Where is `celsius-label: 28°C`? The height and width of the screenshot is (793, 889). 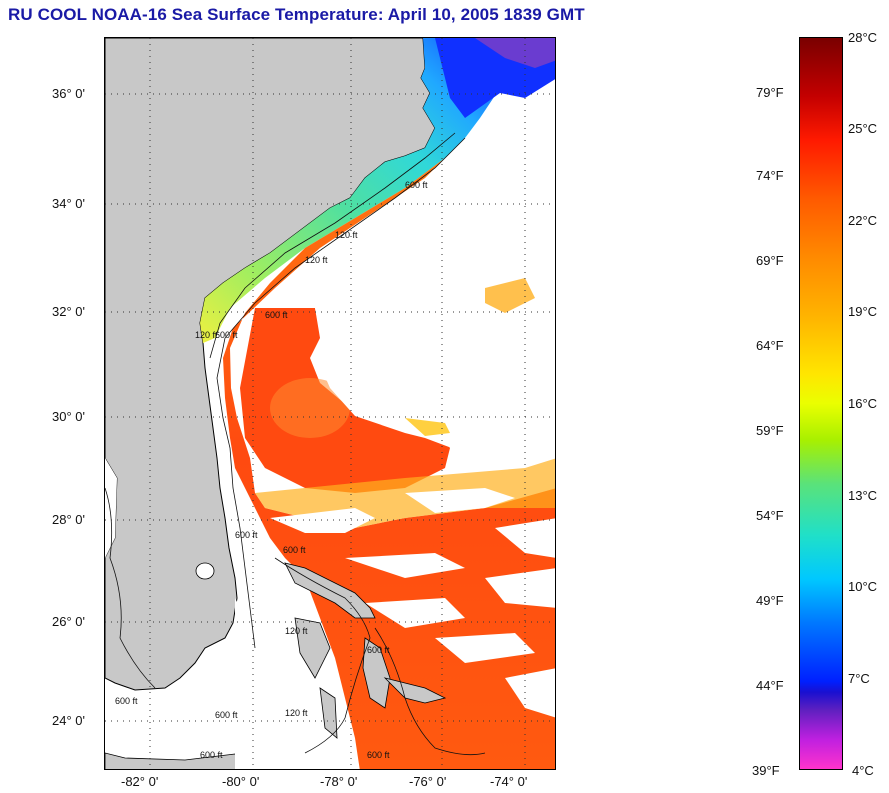 celsius-label: 28°C is located at coordinates (863, 37).